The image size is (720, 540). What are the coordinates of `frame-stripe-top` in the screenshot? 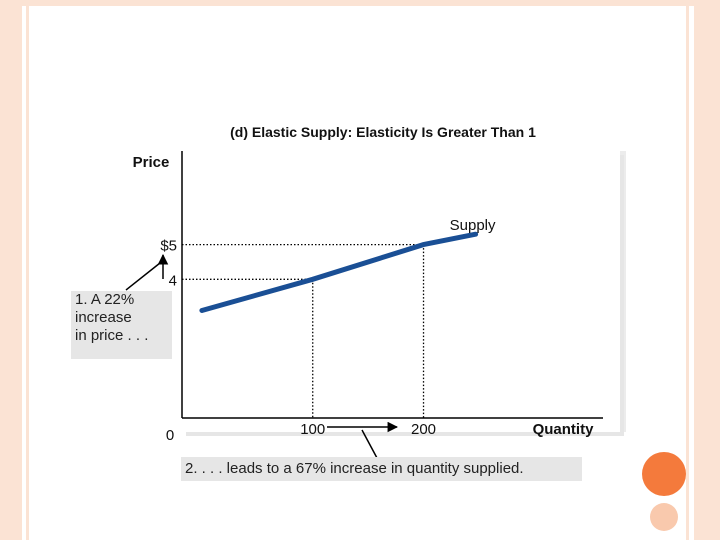 It's located at (358, 3).